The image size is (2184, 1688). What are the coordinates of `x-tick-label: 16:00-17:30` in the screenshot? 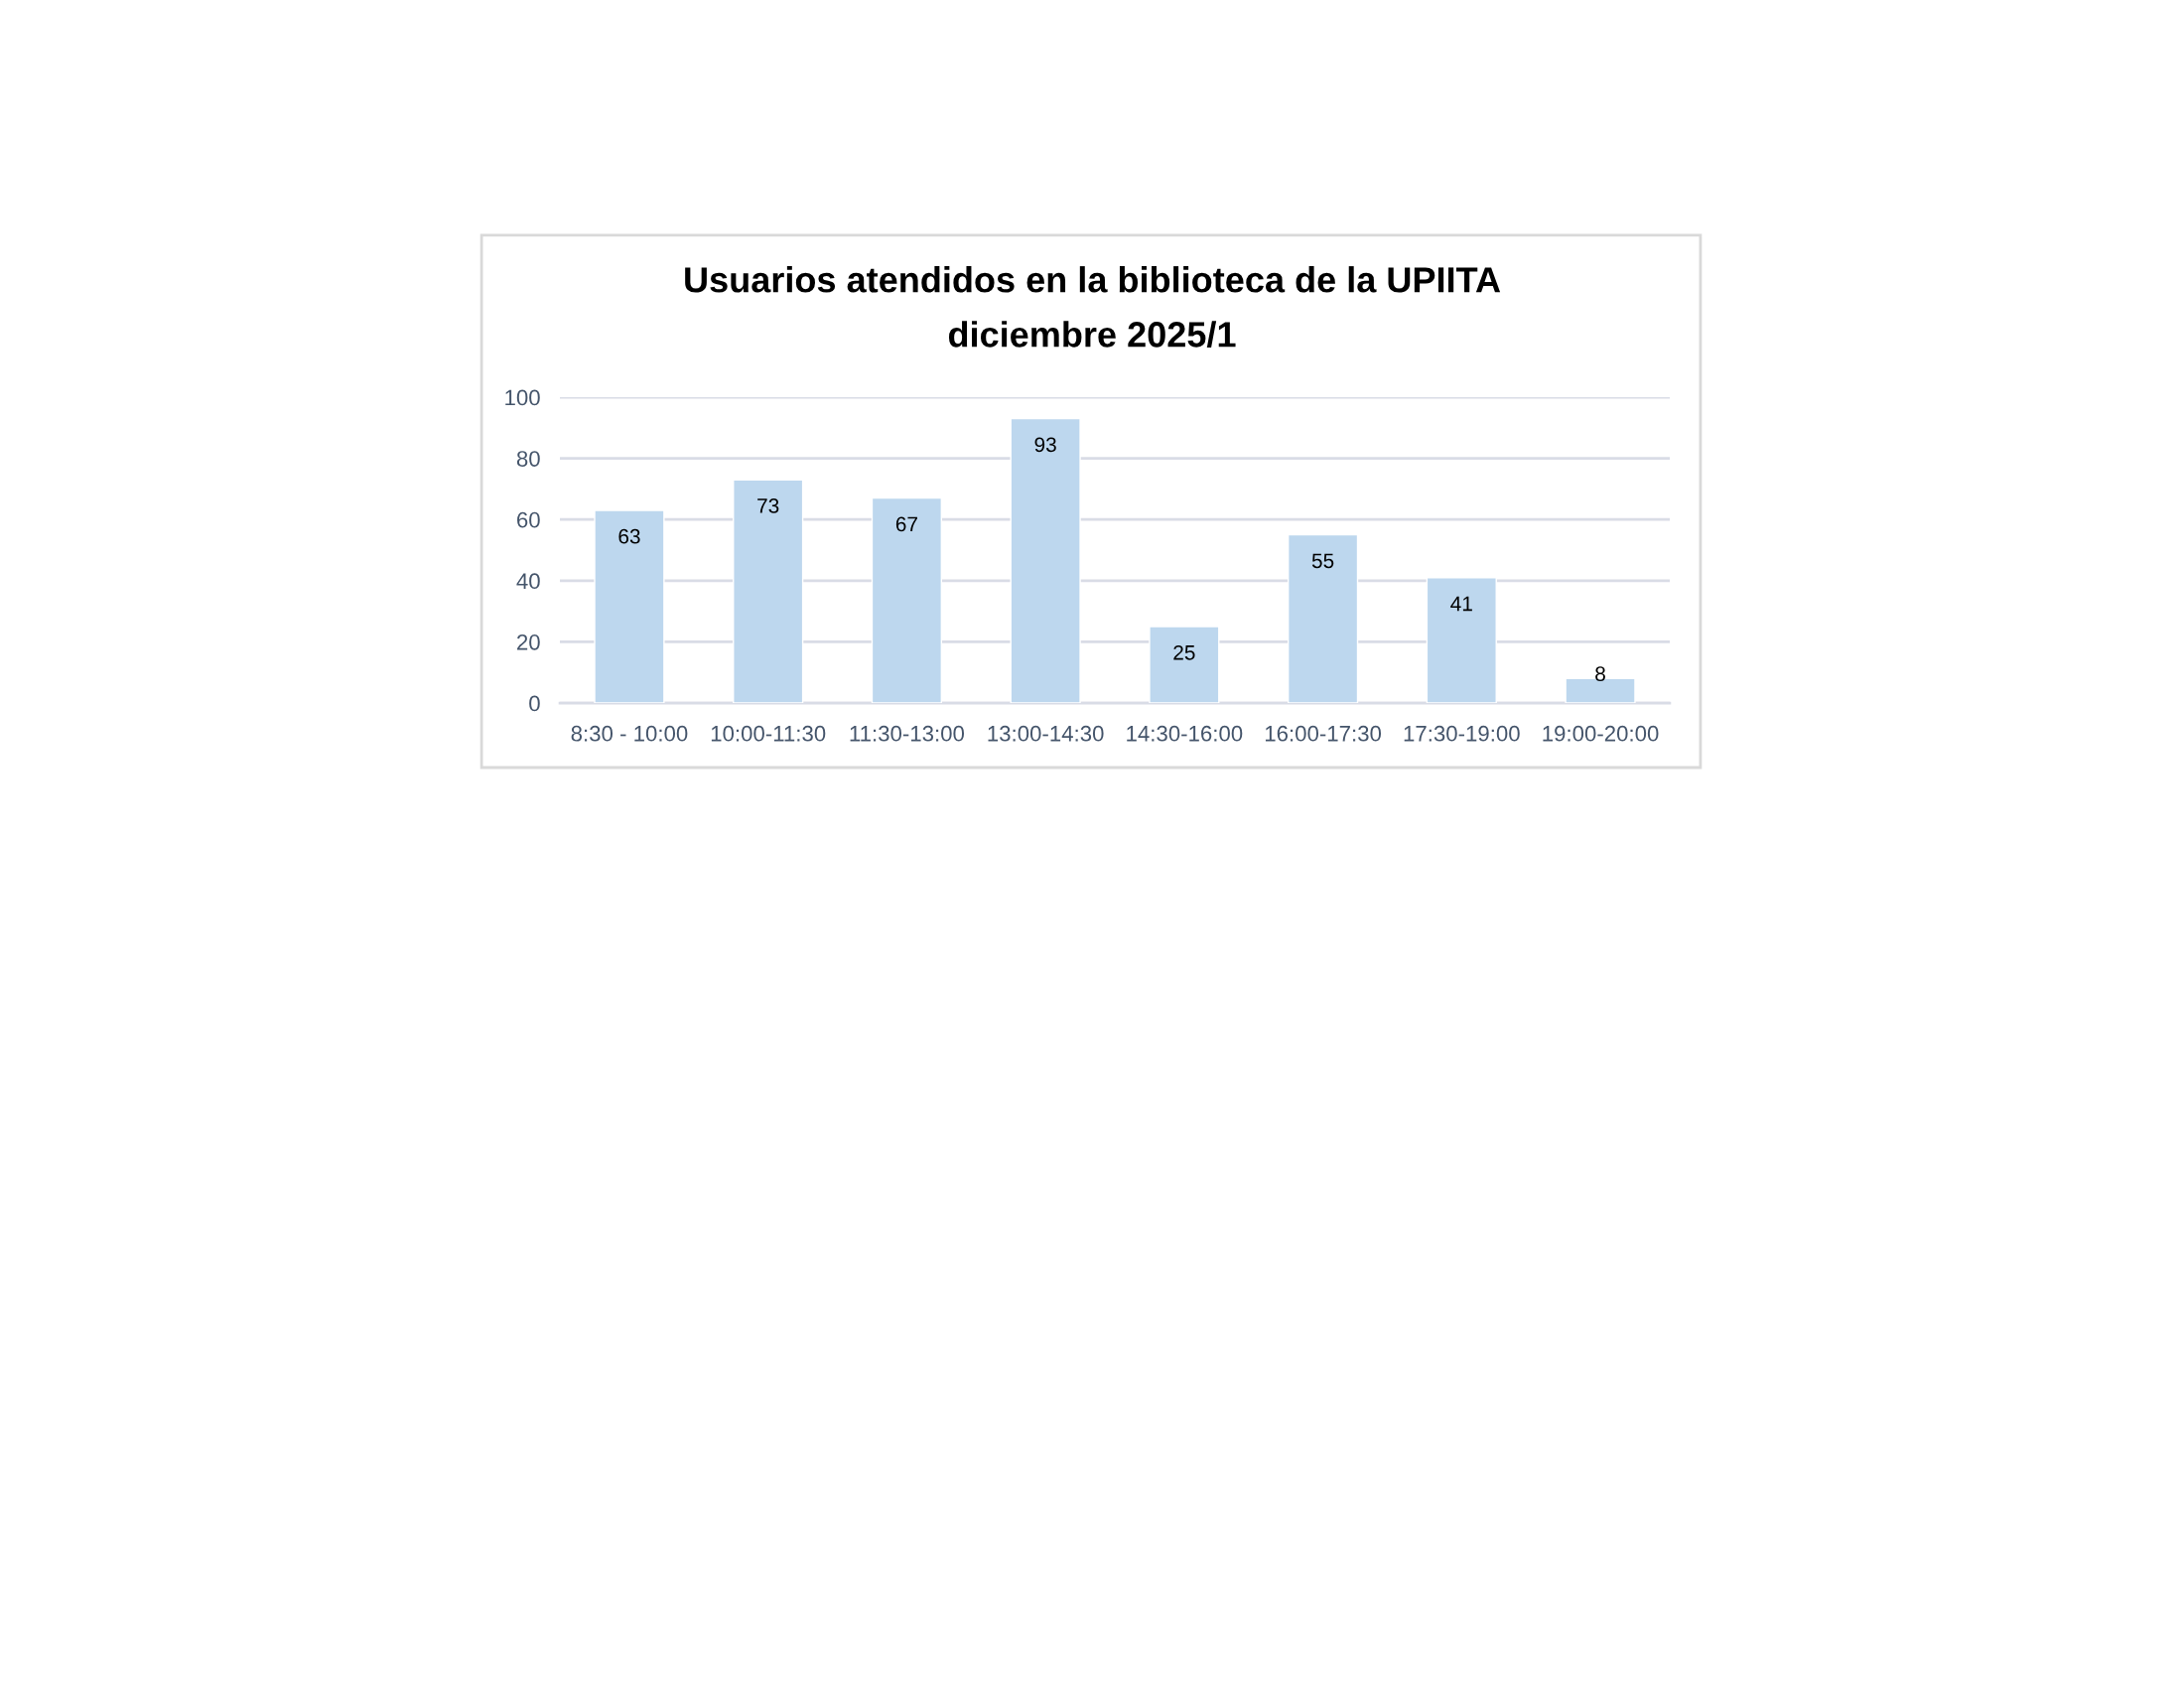 It's located at (1323, 733).